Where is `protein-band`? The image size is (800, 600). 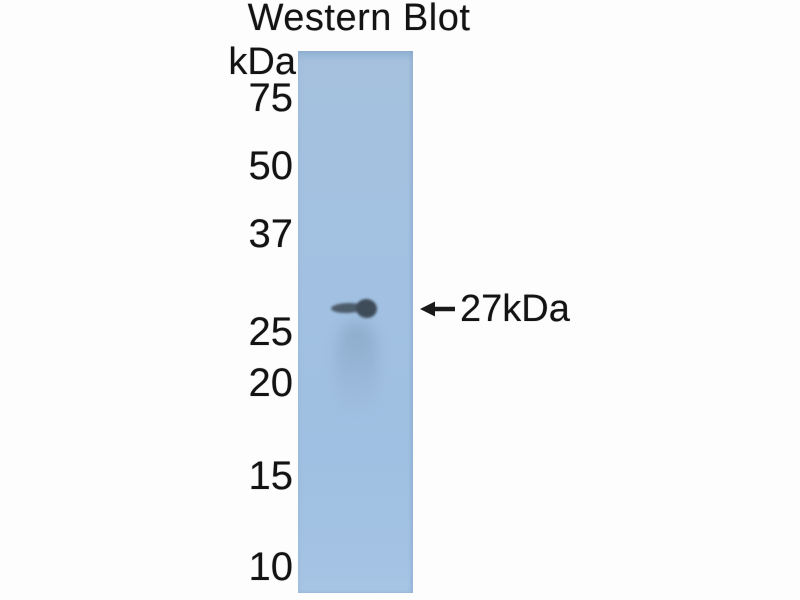
protein-band is located at coordinates (366, 308).